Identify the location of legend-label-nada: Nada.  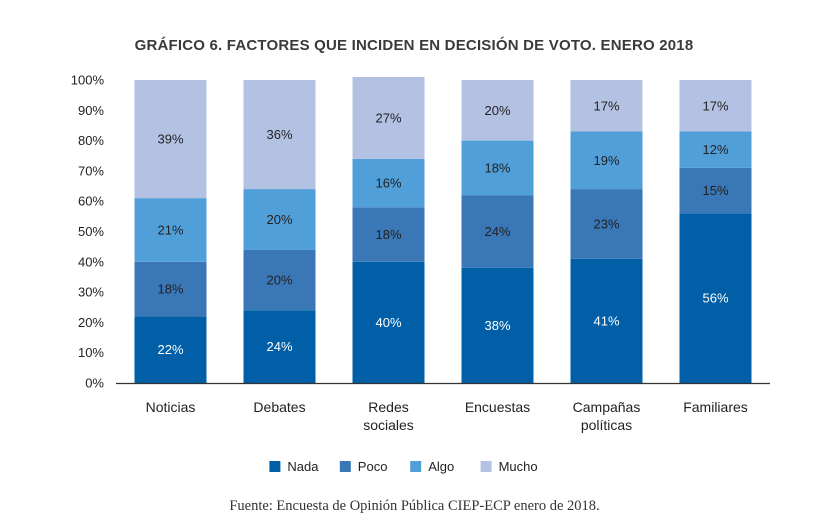
(303, 466).